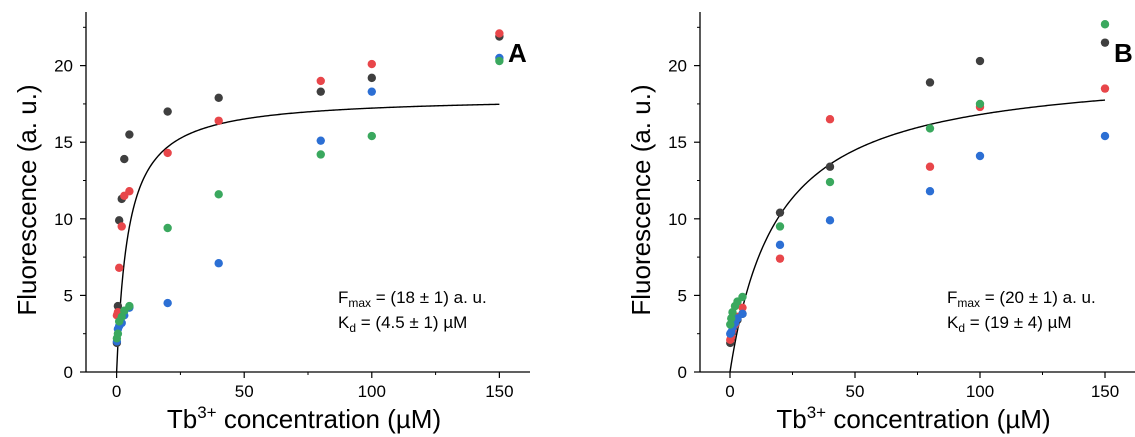 The image size is (1135, 437). What do you see at coordinates (517, 53) in the screenshot?
I see `panel-label: A` at bounding box center [517, 53].